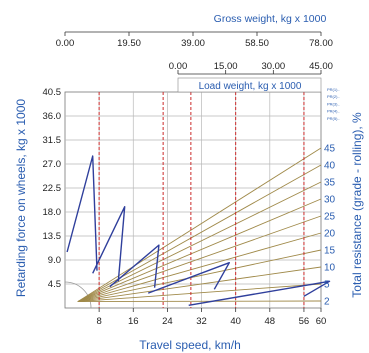 The height and width of the screenshot is (353, 369). What do you see at coordinates (178, 66) in the screenshot?
I see `load-weight-tick-label: 0.00` at bounding box center [178, 66].